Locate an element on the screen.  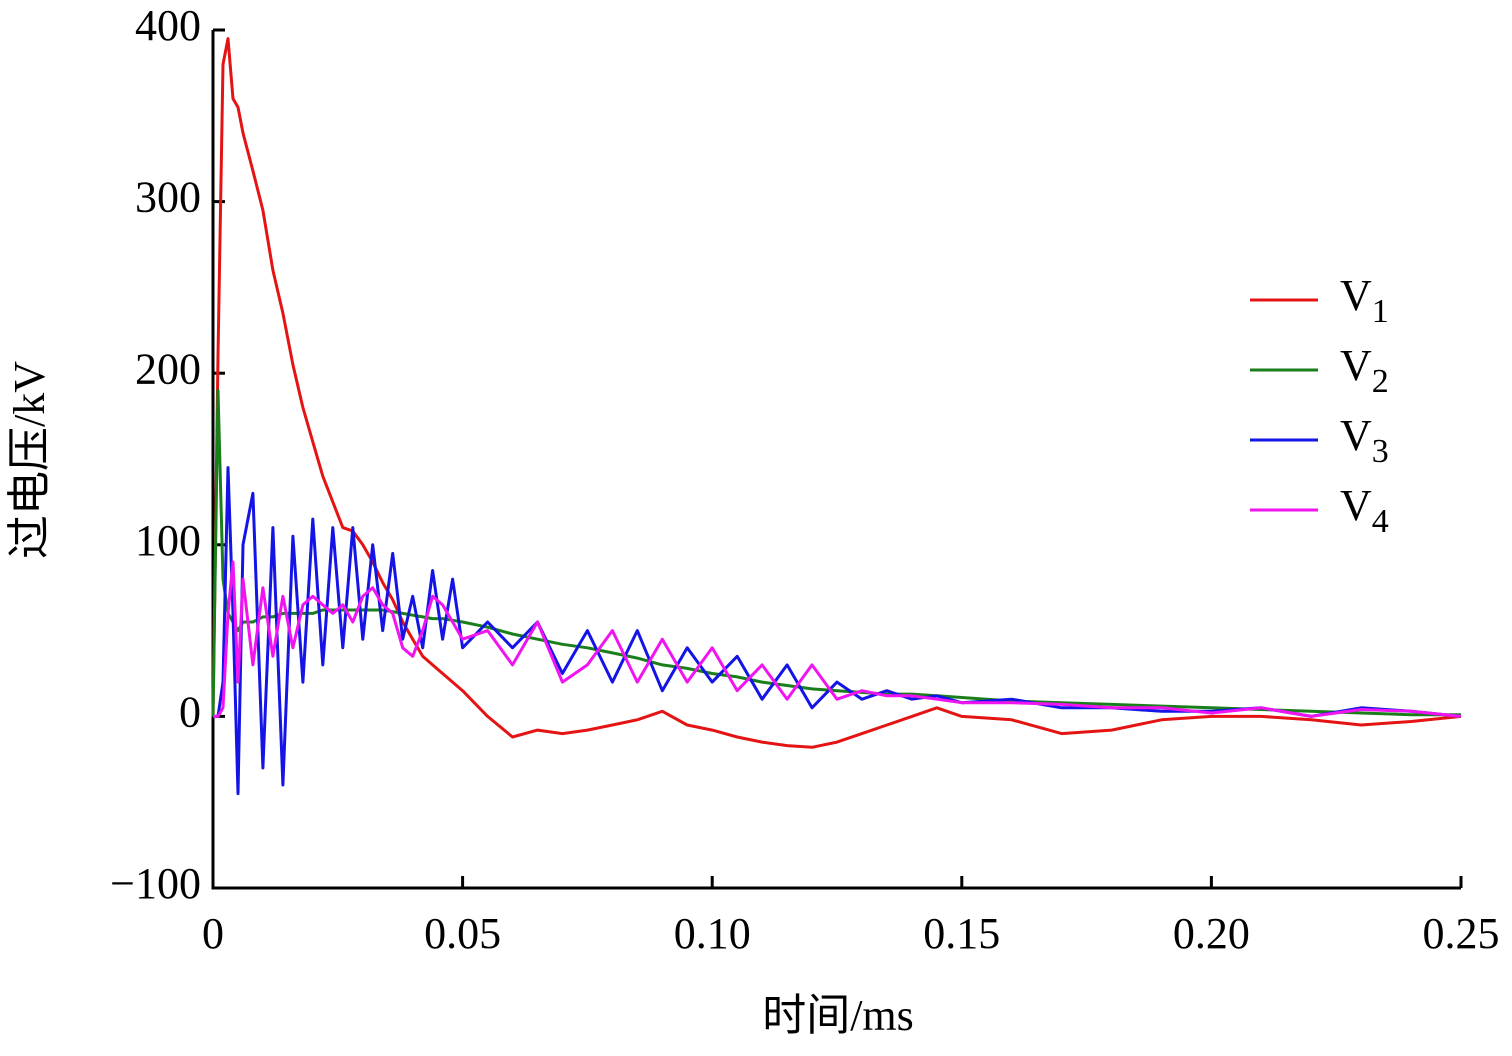
x-tick-label: 0.25 is located at coordinates (1461, 933).